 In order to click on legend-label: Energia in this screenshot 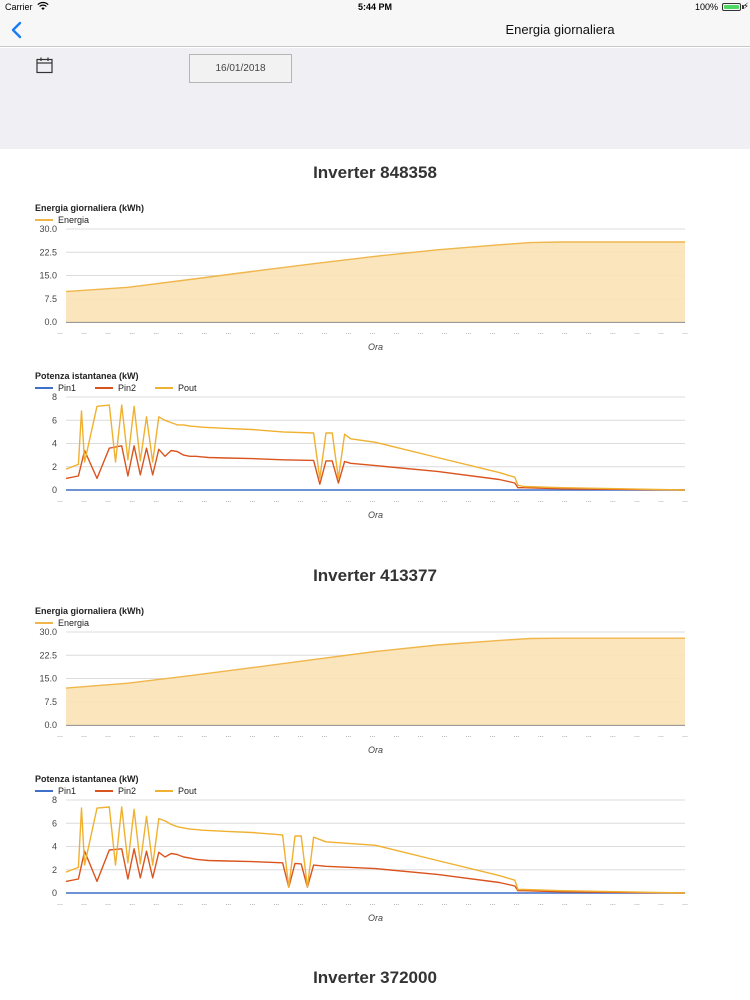, I will do `click(73, 220)`.